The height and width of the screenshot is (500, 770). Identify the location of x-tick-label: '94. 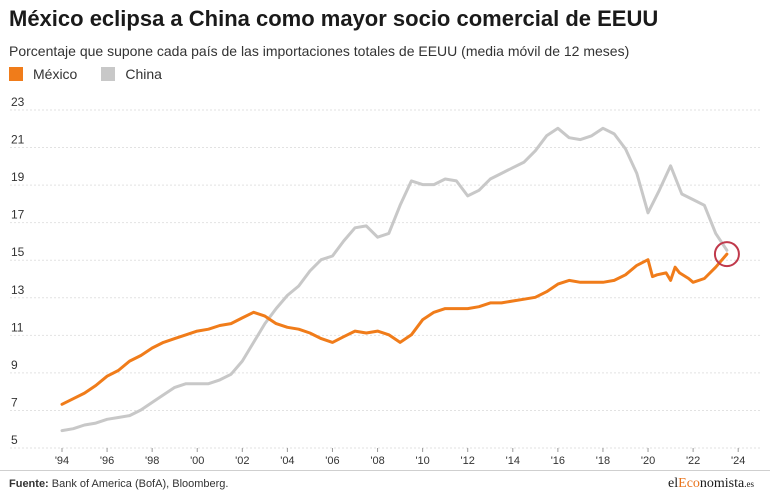
(62, 461).